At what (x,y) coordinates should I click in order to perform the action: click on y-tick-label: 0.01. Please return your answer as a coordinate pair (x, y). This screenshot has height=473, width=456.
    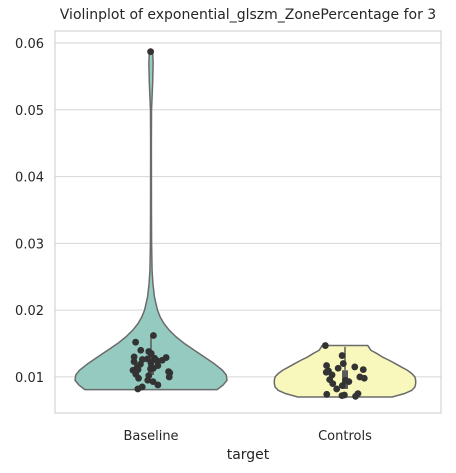
    Looking at the image, I should click on (29, 378).